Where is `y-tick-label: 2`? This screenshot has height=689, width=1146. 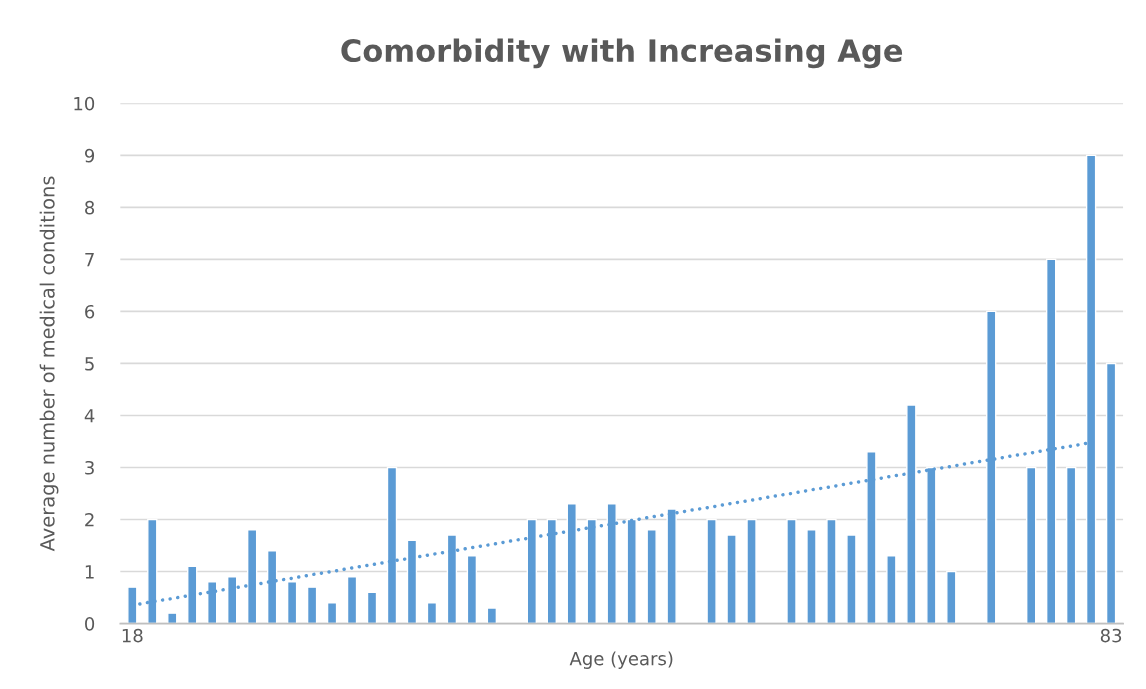 y-tick-label: 2 is located at coordinates (89, 519).